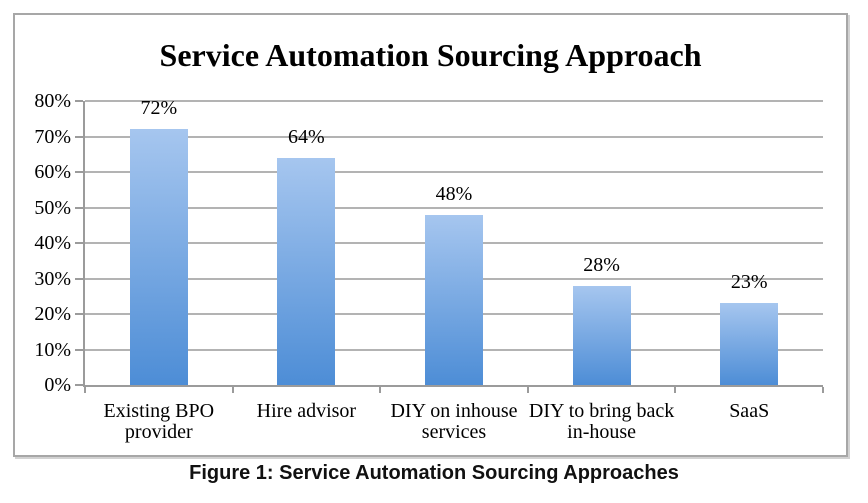 The image size is (868, 503). What do you see at coordinates (749, 411) in the screenshot?
I see `category-label: SaaS` at bounding box center [749, 411].